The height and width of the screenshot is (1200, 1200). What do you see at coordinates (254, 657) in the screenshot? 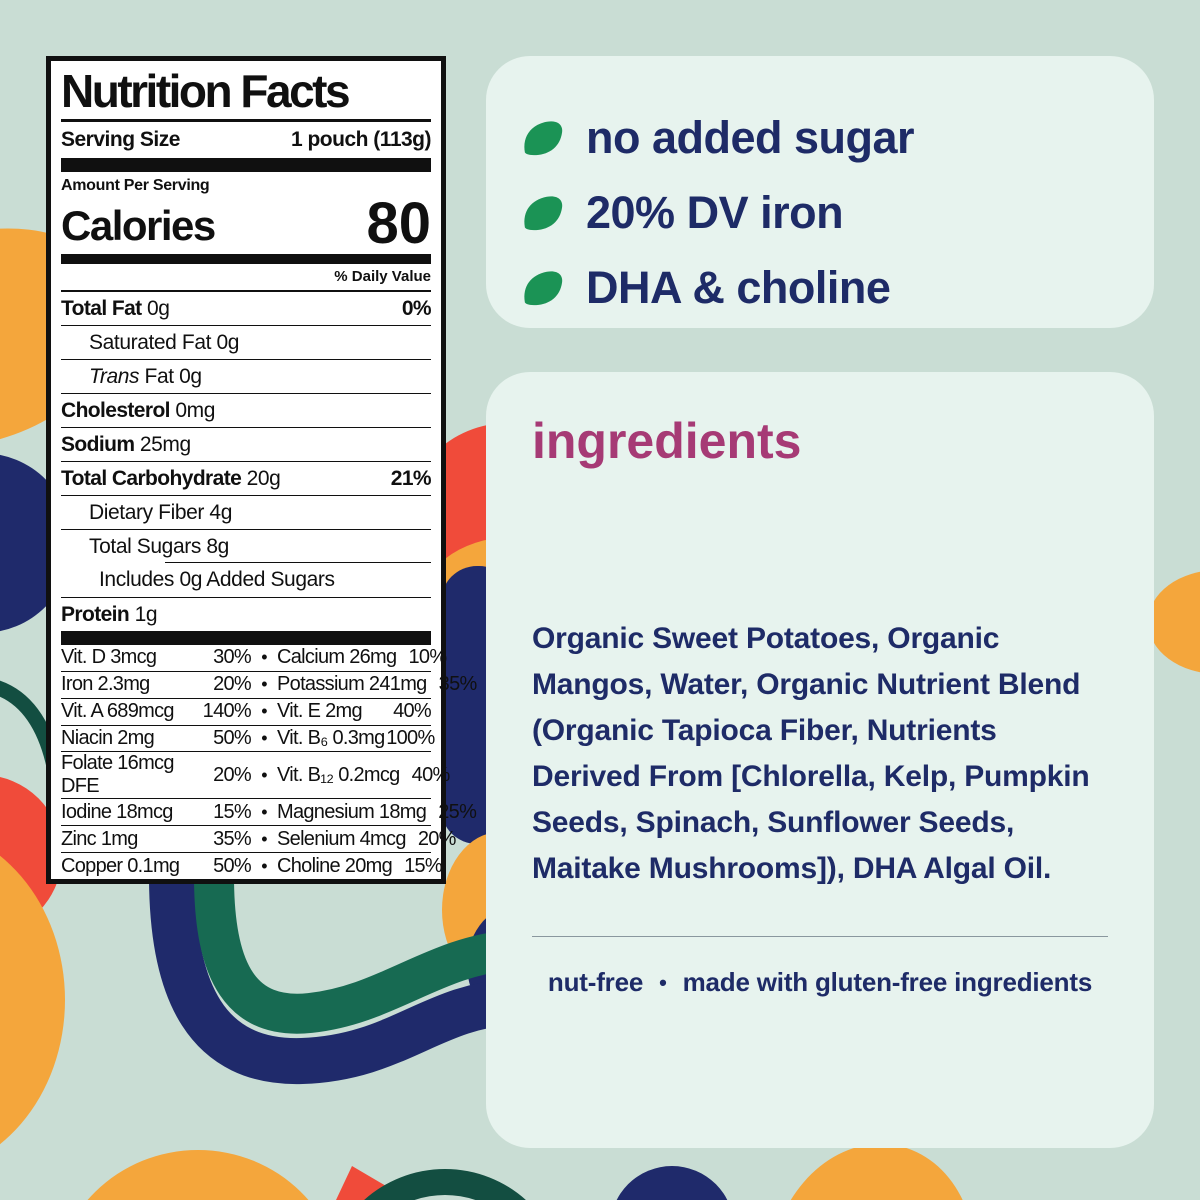
I see `micronutrient-row: Vit. D 3mcg 30% • Calcium 26mg 10%` at bounding box center [254, 657].